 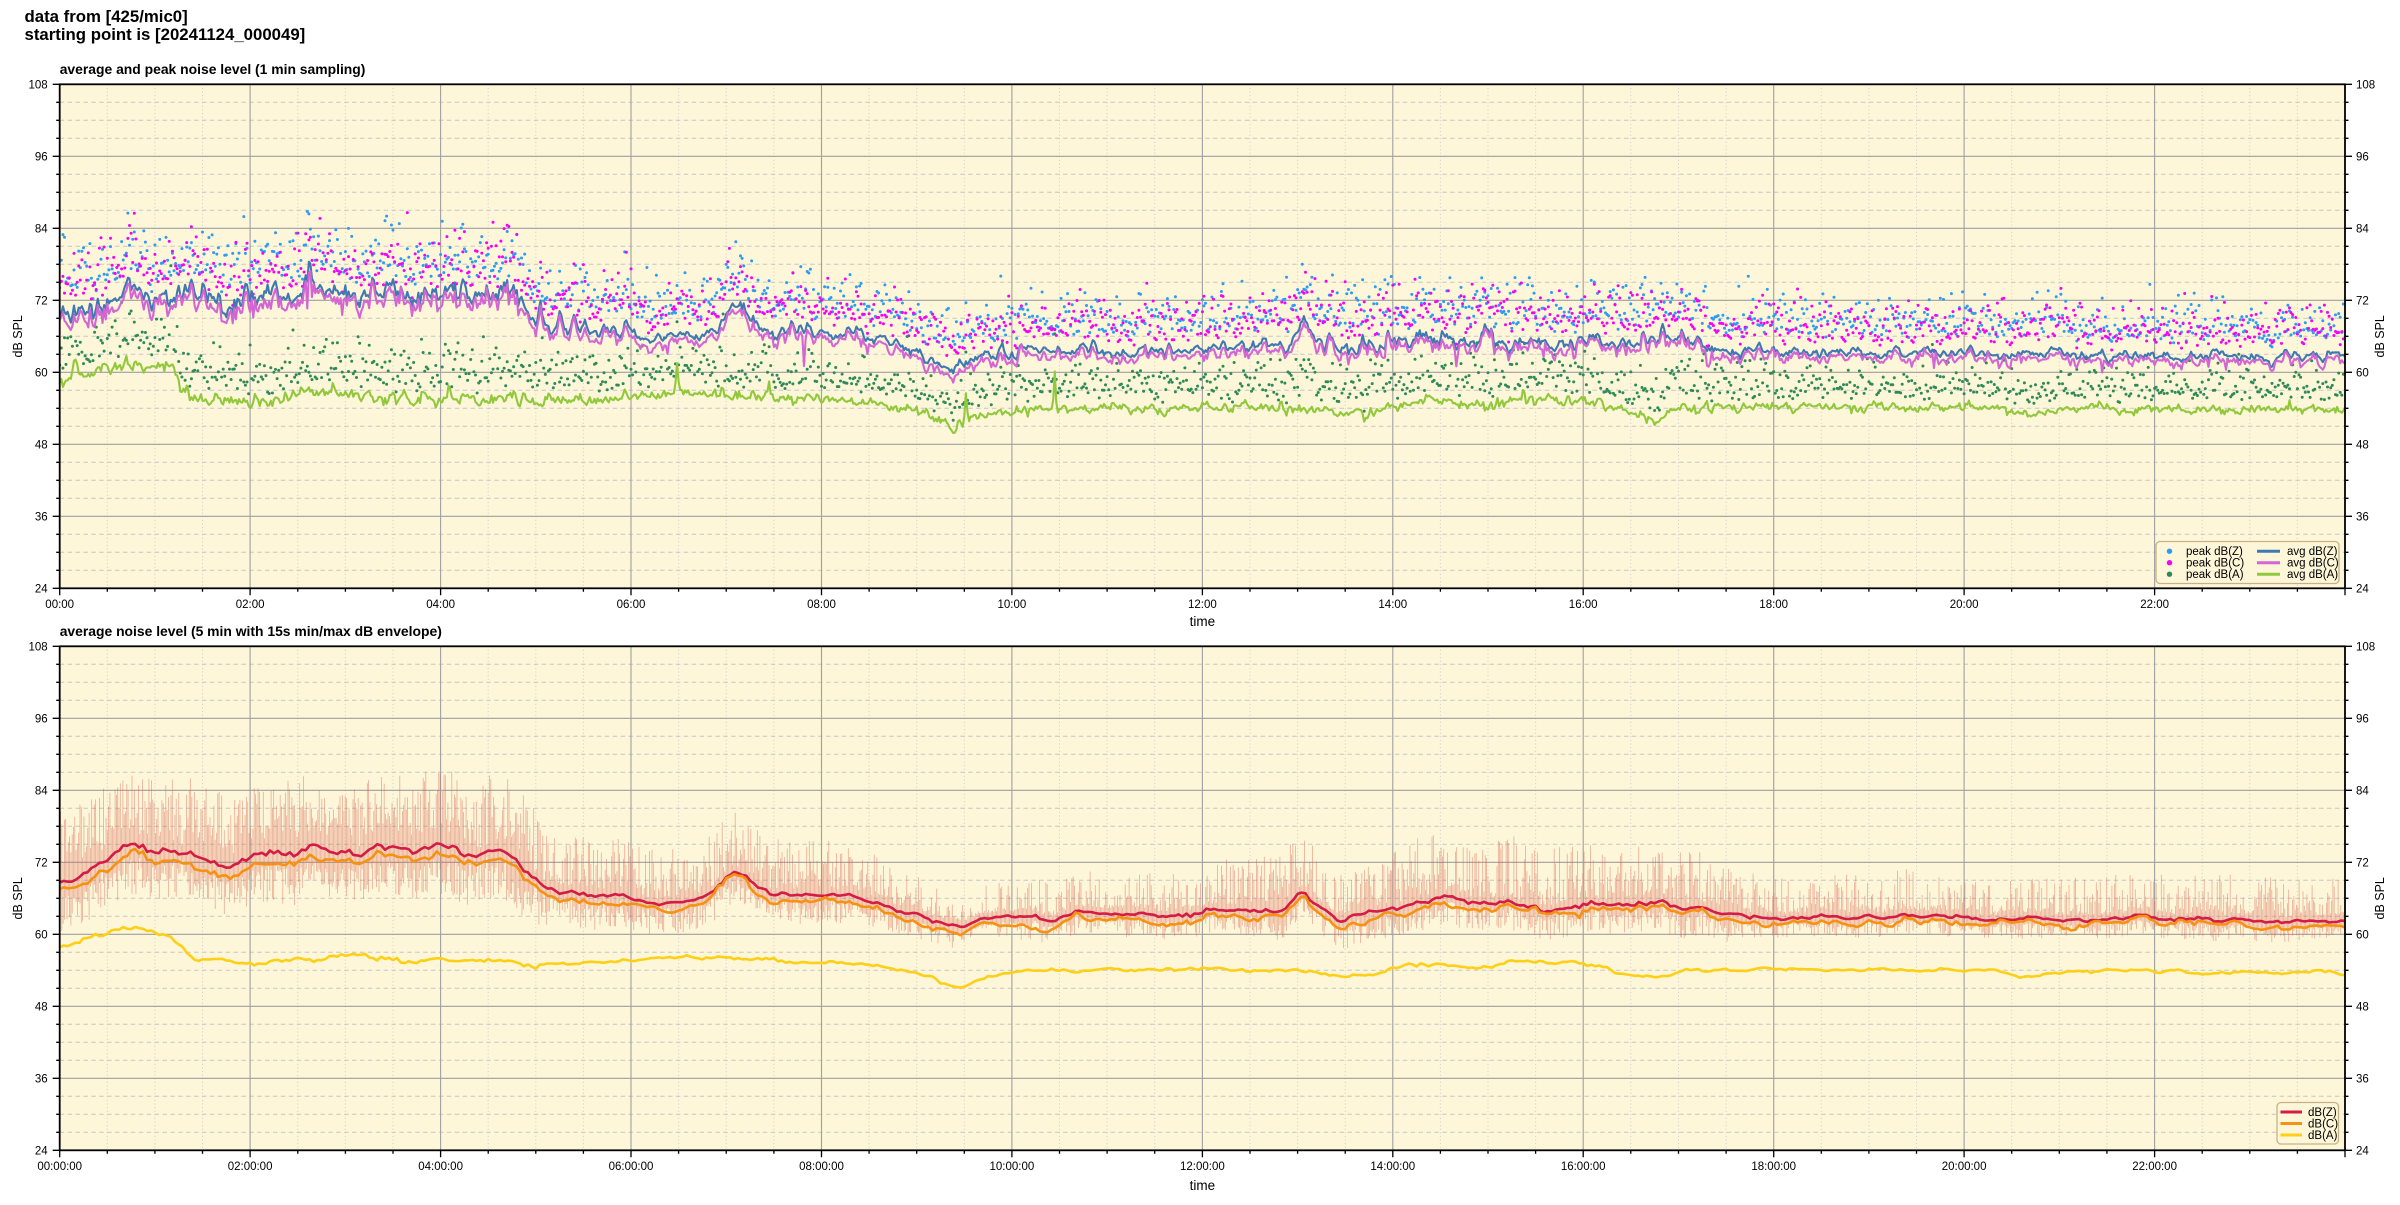 I want to click on svg-text: 12:00:00, so click(x=1202, y=1167).